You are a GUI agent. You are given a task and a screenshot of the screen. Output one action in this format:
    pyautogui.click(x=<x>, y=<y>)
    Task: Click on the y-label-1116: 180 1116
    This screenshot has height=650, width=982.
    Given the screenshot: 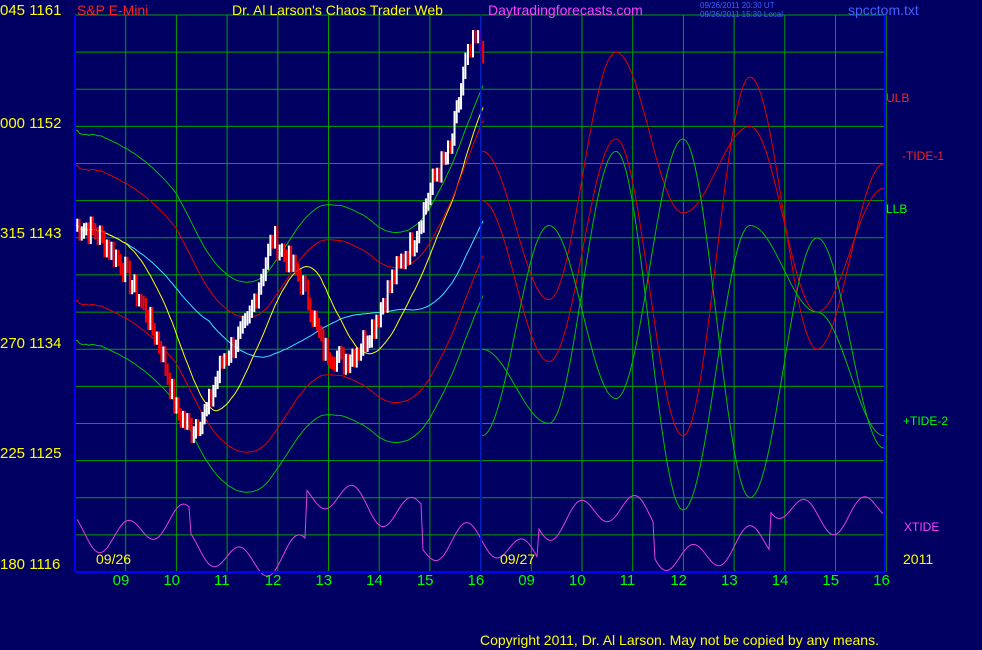 What is the action you would take?
    pyautogui.click(x=30, y=564)
    